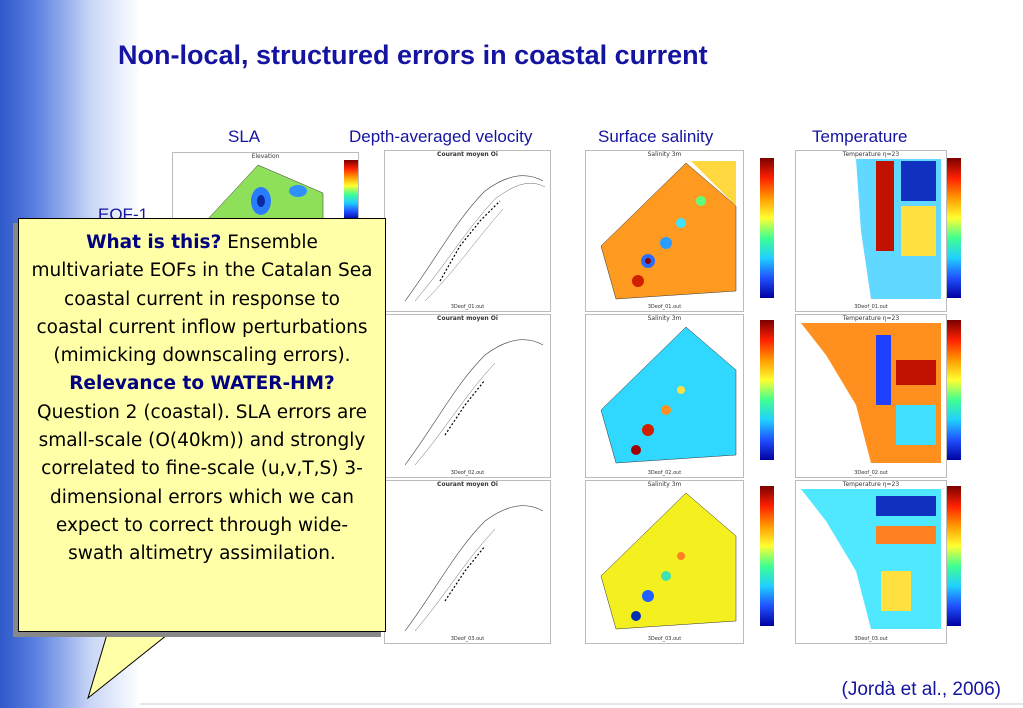  What do you see at coordinates (467, 639) in the screenshot?
I see `velocity-footer-3: 3Deof_03.out` at bounding box center [467, 639].